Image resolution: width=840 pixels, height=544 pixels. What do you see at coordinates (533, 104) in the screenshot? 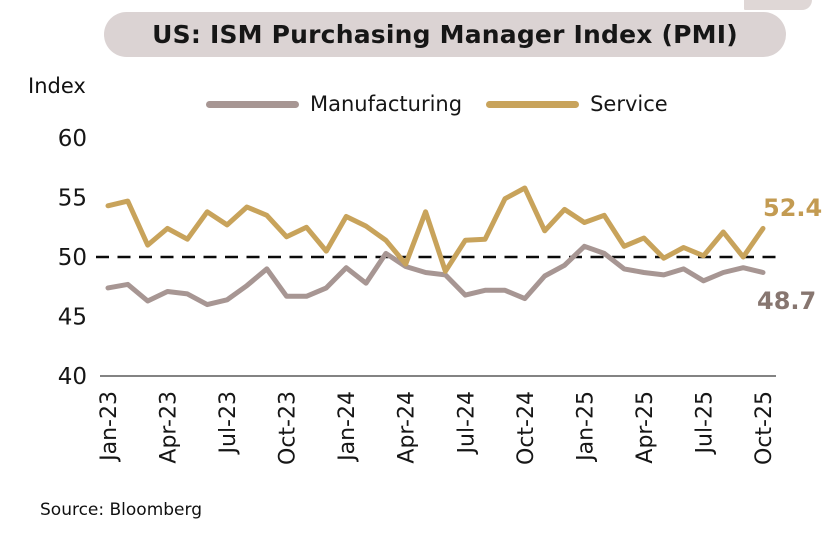
I see `service-swatch-icon` at bounding box center [533, 104].